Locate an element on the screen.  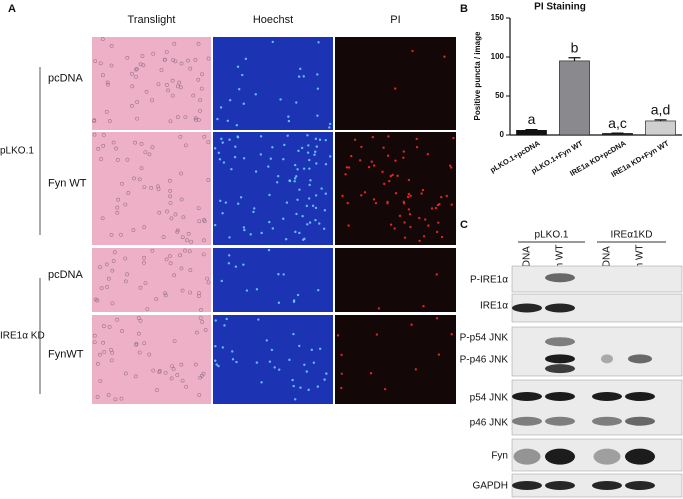
micrograph is located at coordinates (151, 359).